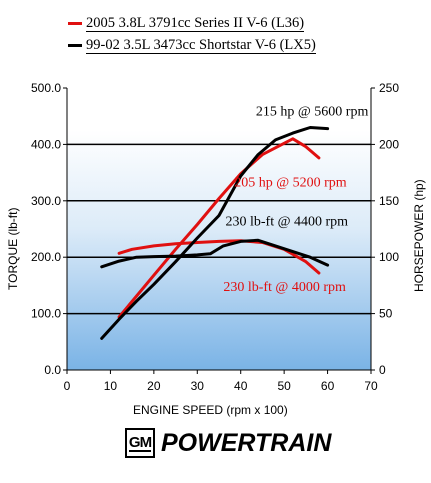 This screenshot has width=431, height=483. I want to click on legend-item-lx5: 99-02 3.5L 3473cc Shortstar V-6 (LX5), so click(192, 45).